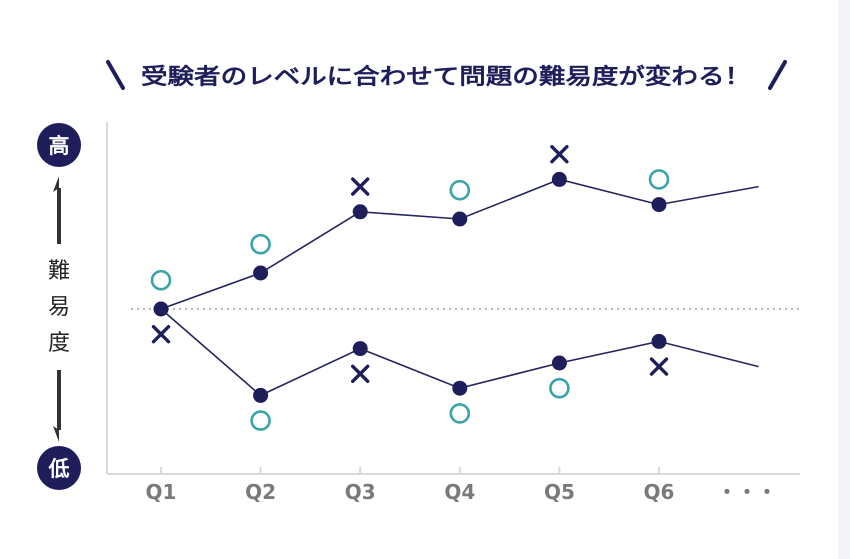 This screenshot has height=559, width=850. I want to click on low-label: 低, so click(59, 469).